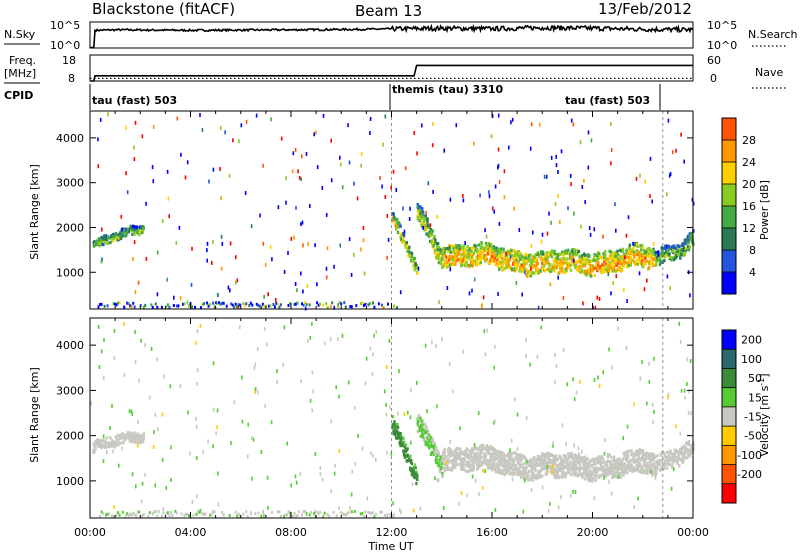 The height and width of the screenshot is (554, 800). Describe the element at coordinates (753, 436) in the screenshot. I see `velocity-colorbar-tick-label: -50` at that location.